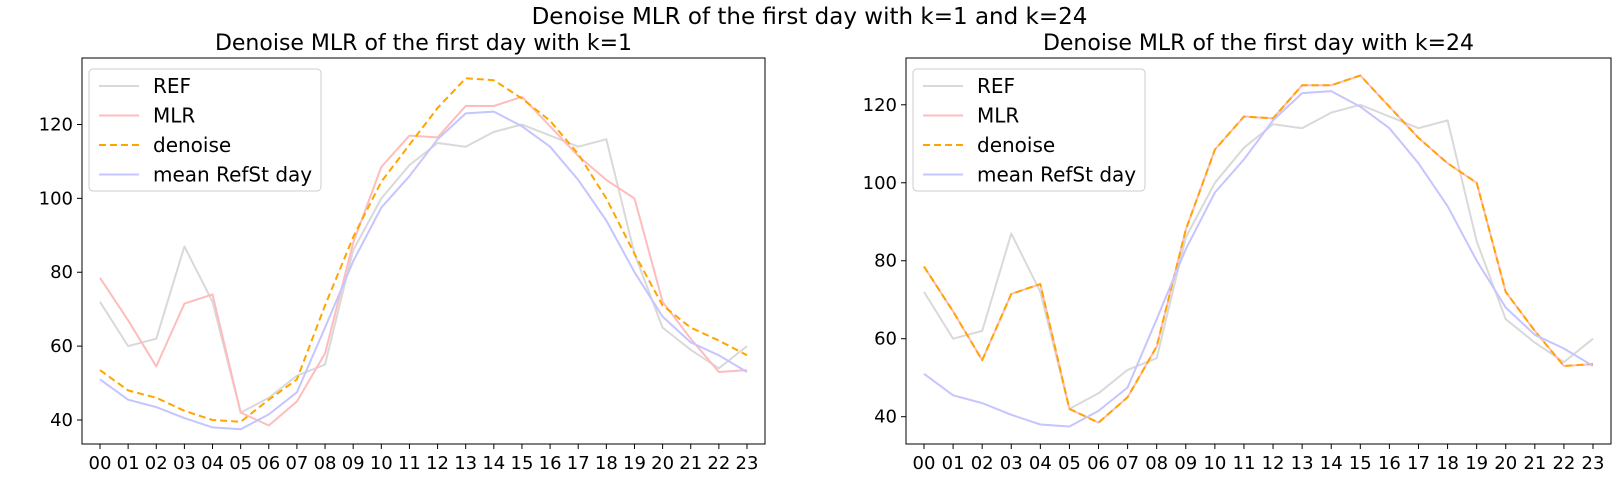  I want to click on chart-title: Denoise MLR of the first day with k=24, so click(1258, 43).